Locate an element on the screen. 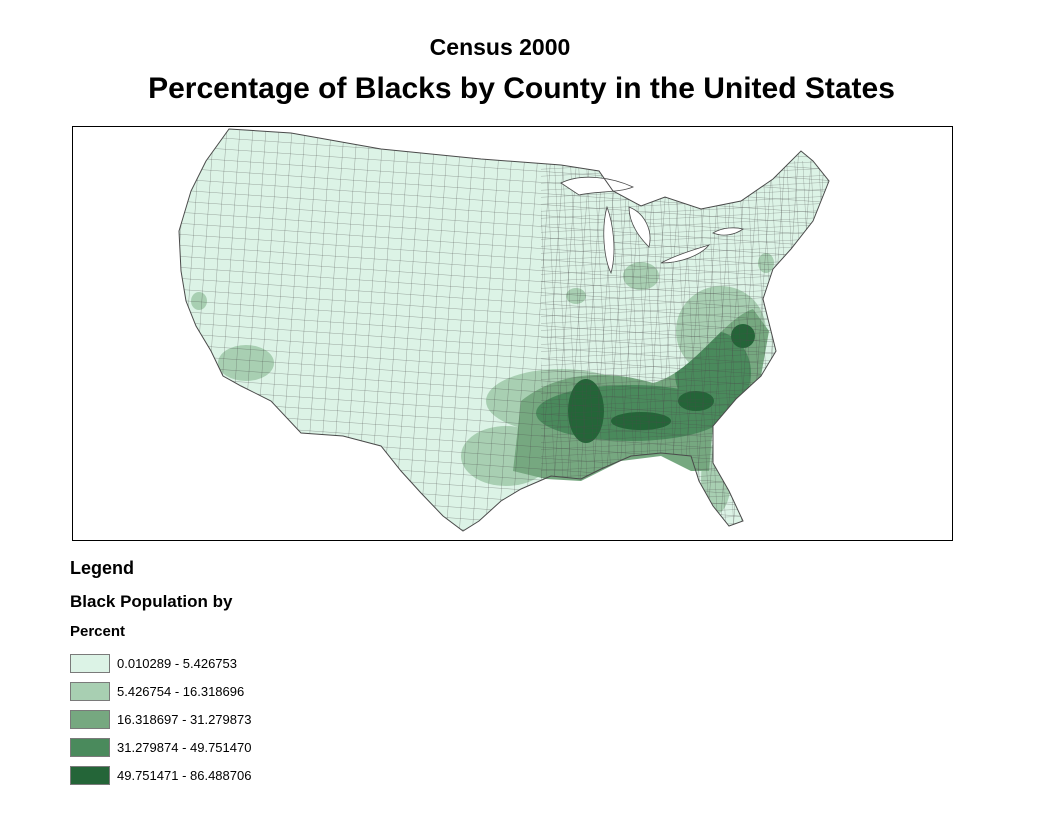 The height and width of the screenshot is (816, 1056). legend-class: 5.426754 - 16.318696 is located at coordinates (160, 691).